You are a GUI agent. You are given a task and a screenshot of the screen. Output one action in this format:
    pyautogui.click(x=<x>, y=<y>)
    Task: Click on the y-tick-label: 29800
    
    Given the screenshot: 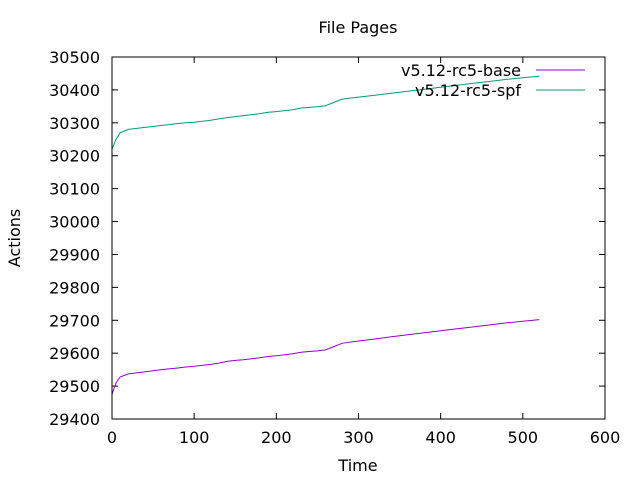 What is the action you would take?
    pyautogui.click(x=74, y=287)
    